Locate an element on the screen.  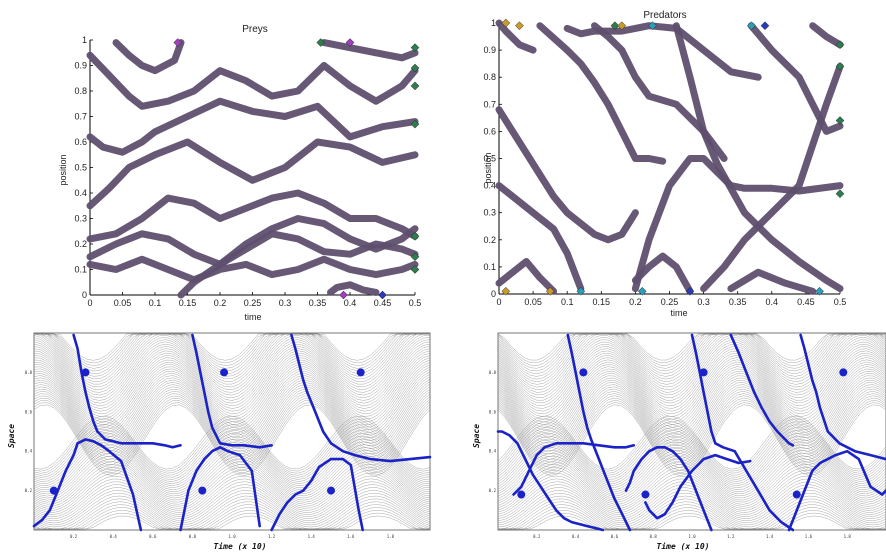
x-axis-label: Time (x 10) is located at coordinates (240, 546).